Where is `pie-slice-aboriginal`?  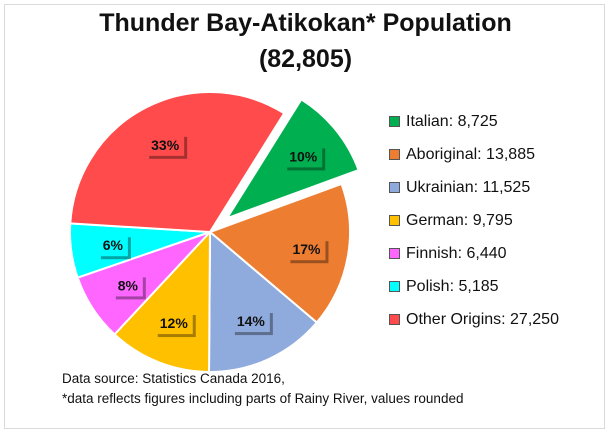 pie-slice-aboriginal is located at coordinates (279, 253).